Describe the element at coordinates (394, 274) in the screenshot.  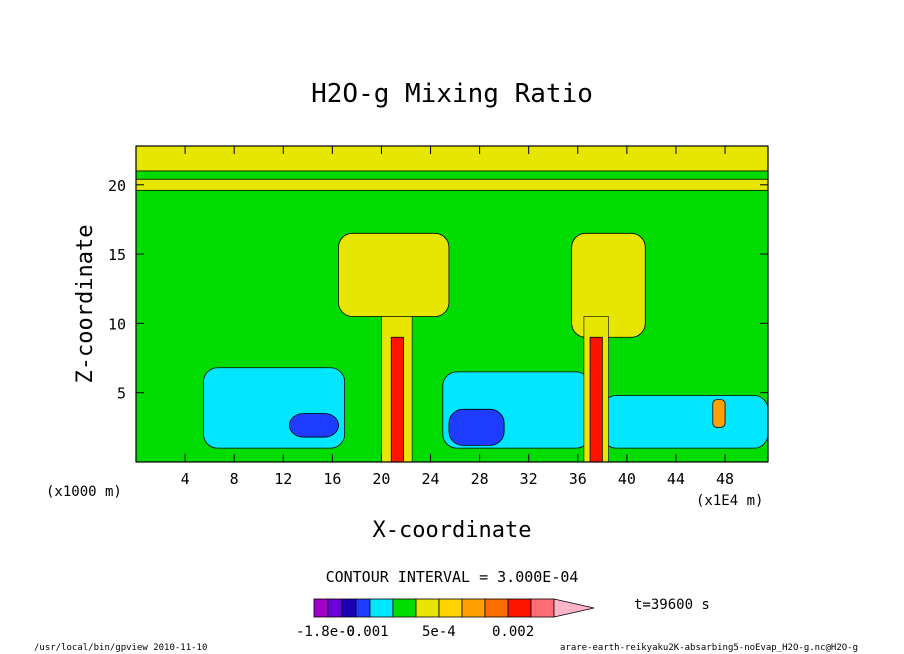
I see `contour-region-anvil-left` at that location.